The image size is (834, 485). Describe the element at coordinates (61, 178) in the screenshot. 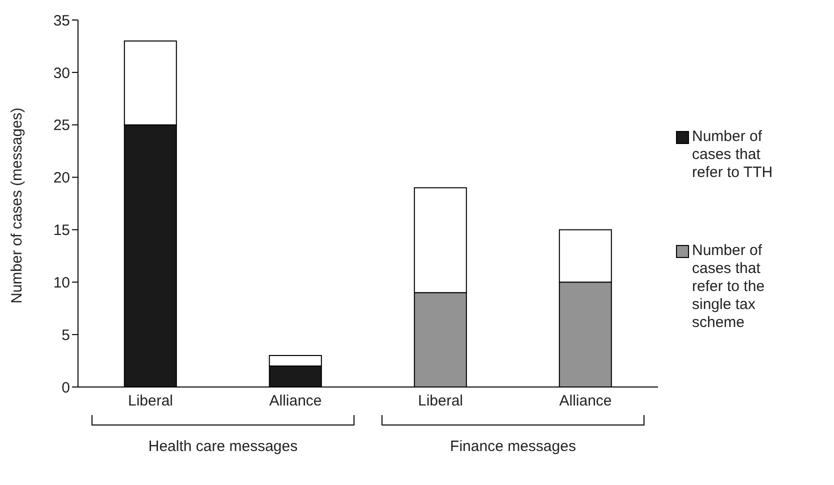

I see `y-tick-label: 20` at that location.